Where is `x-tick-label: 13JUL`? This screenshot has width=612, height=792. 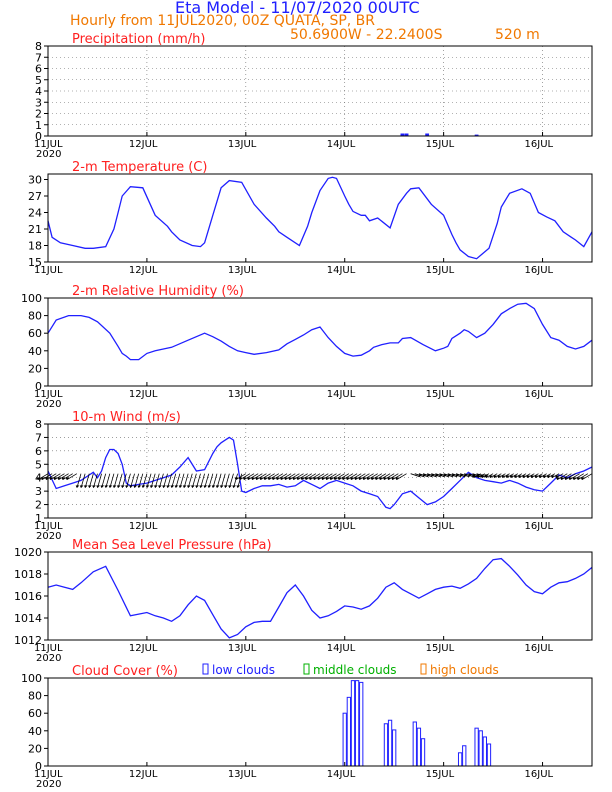
x-tick-label: 13JUL is located at coordinates (242, 526).